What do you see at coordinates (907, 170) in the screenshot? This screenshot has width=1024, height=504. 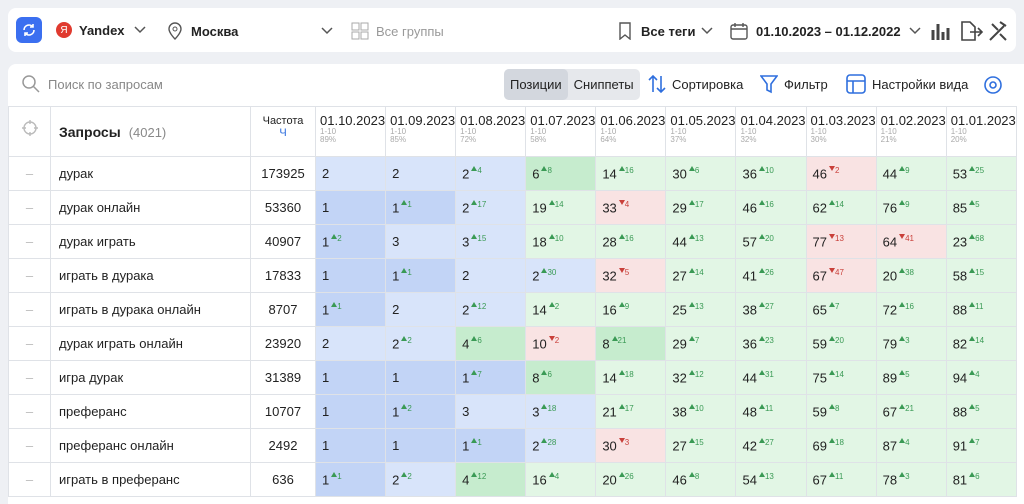 I see `change-value: 9` at bounding box center [907, 170].